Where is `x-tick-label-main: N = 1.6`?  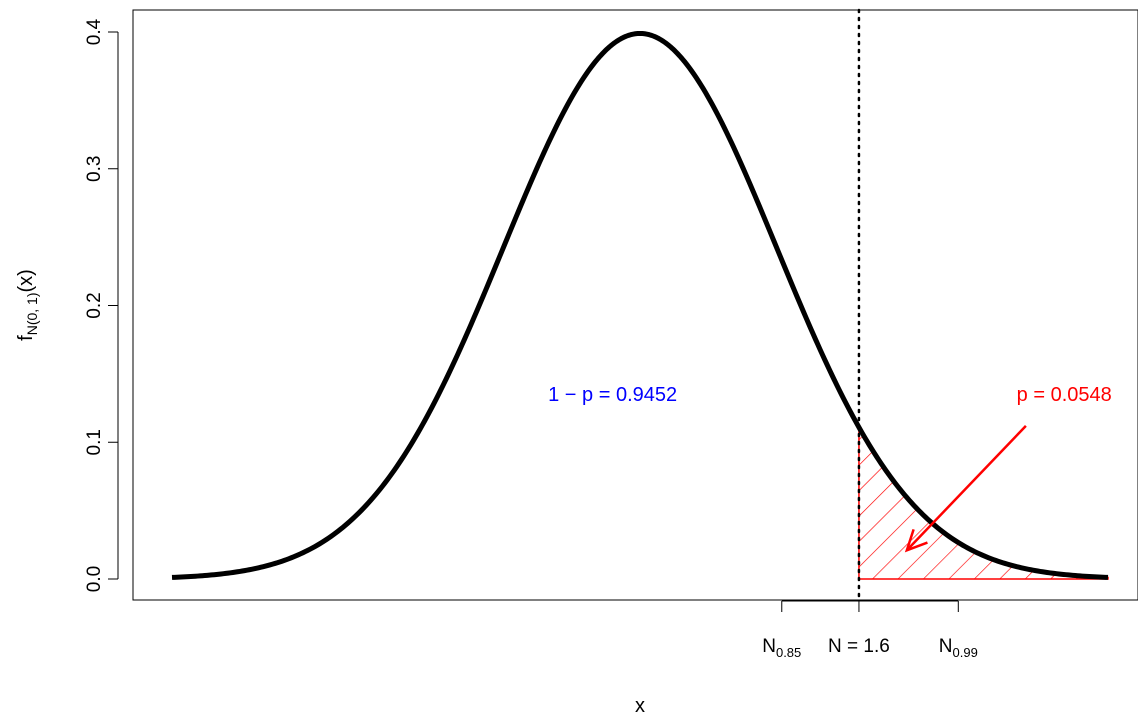 x-tick-label-main: N = 1.6 is located at coordinates (859, 646).